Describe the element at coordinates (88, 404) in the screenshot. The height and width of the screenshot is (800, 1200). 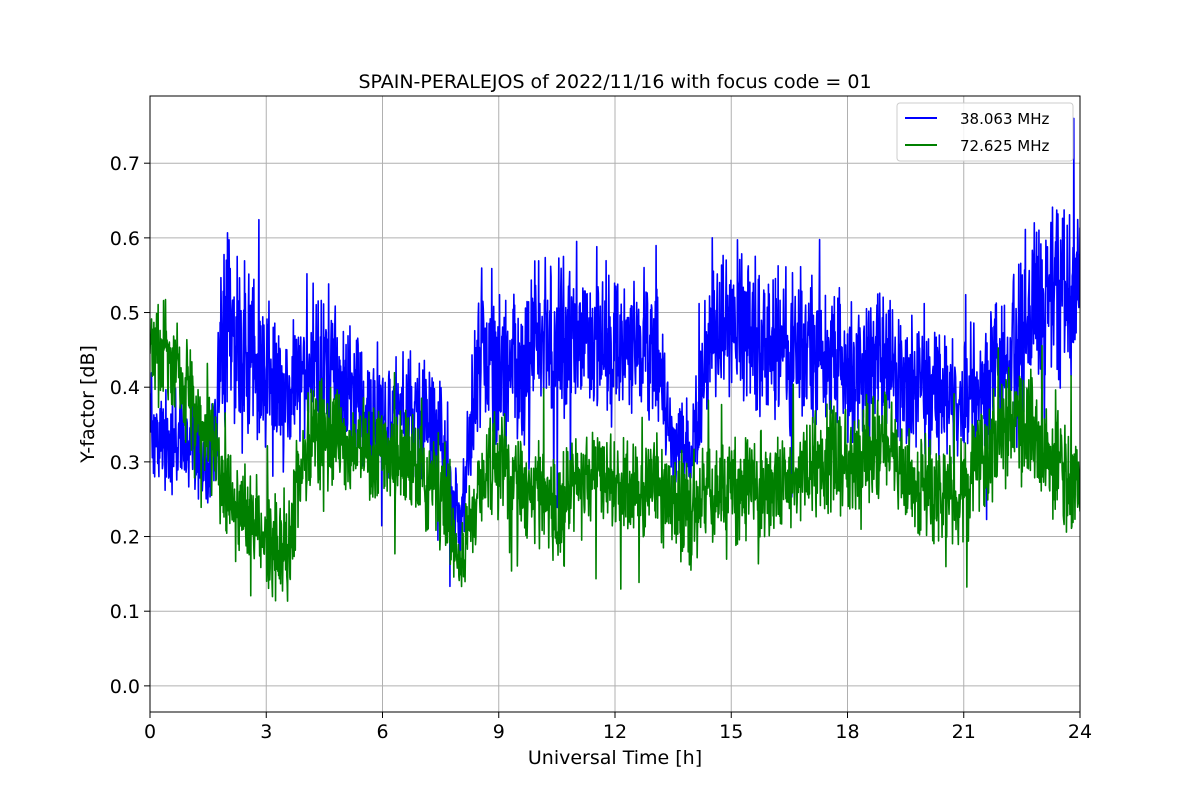
I see `y-axis-label: Y-factor [dB]` at that location.